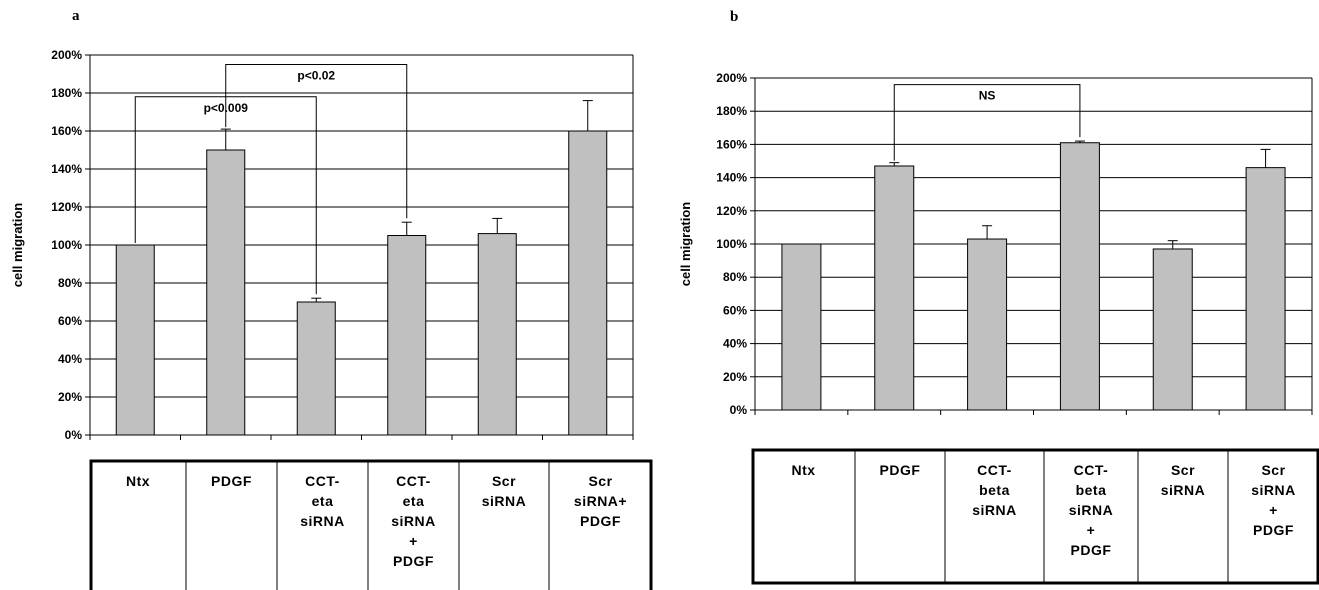 The image size is (1319, 590). Describe the element at coordinates (76, 16) in the screenshot. I see `panel-label: a` at that location.